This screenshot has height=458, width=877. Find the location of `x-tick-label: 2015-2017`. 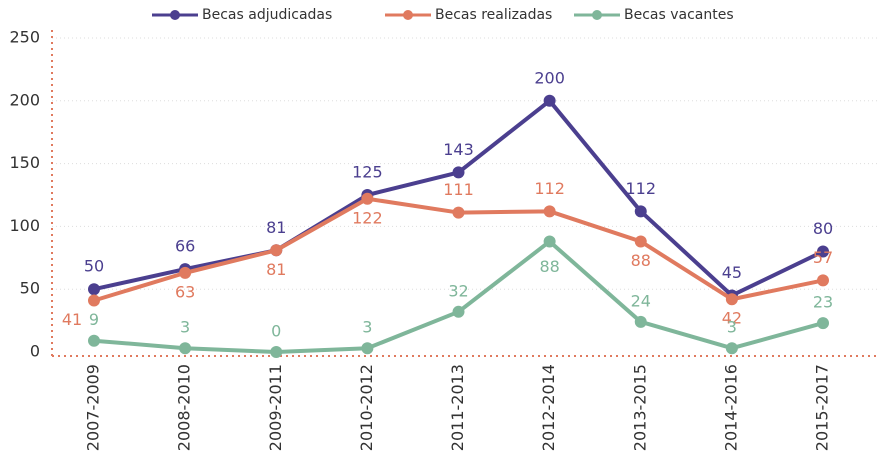

x-tick-label: 2015-2017 is located at coordinates (822, 407).